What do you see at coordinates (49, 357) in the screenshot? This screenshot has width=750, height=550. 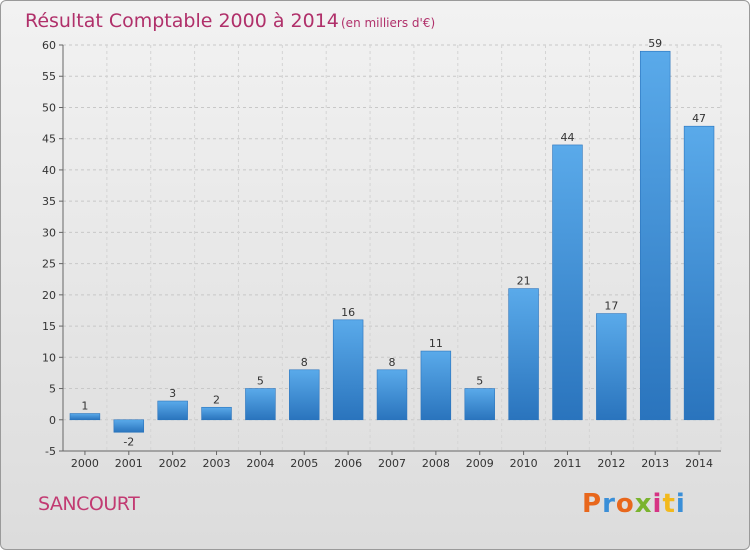 I see `y-tick-label: 10` at bounding box center [49, 357].